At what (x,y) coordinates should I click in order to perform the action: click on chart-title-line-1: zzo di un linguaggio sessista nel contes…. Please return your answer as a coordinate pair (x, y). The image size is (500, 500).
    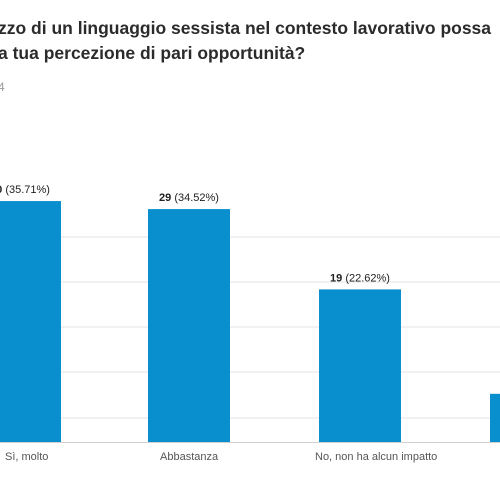
    Looking at the image, I should click on (246, 28).